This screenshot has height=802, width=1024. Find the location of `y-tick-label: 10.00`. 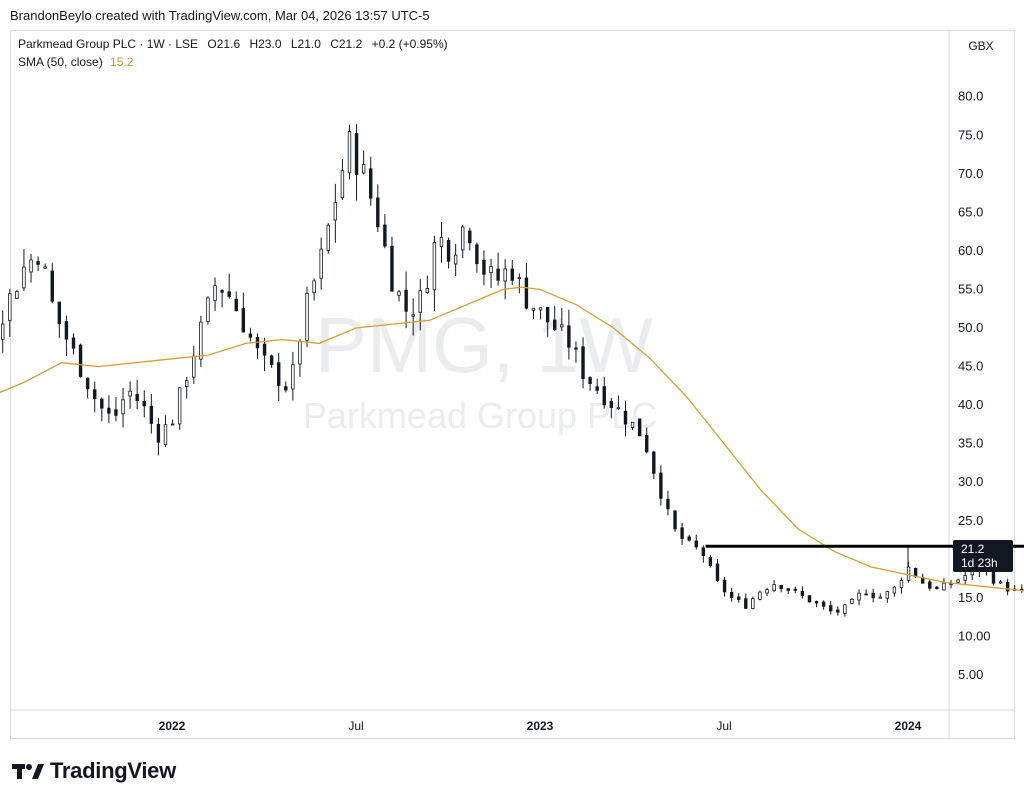

y-tick-label: 10.00 is located at coordinates (974, 635).